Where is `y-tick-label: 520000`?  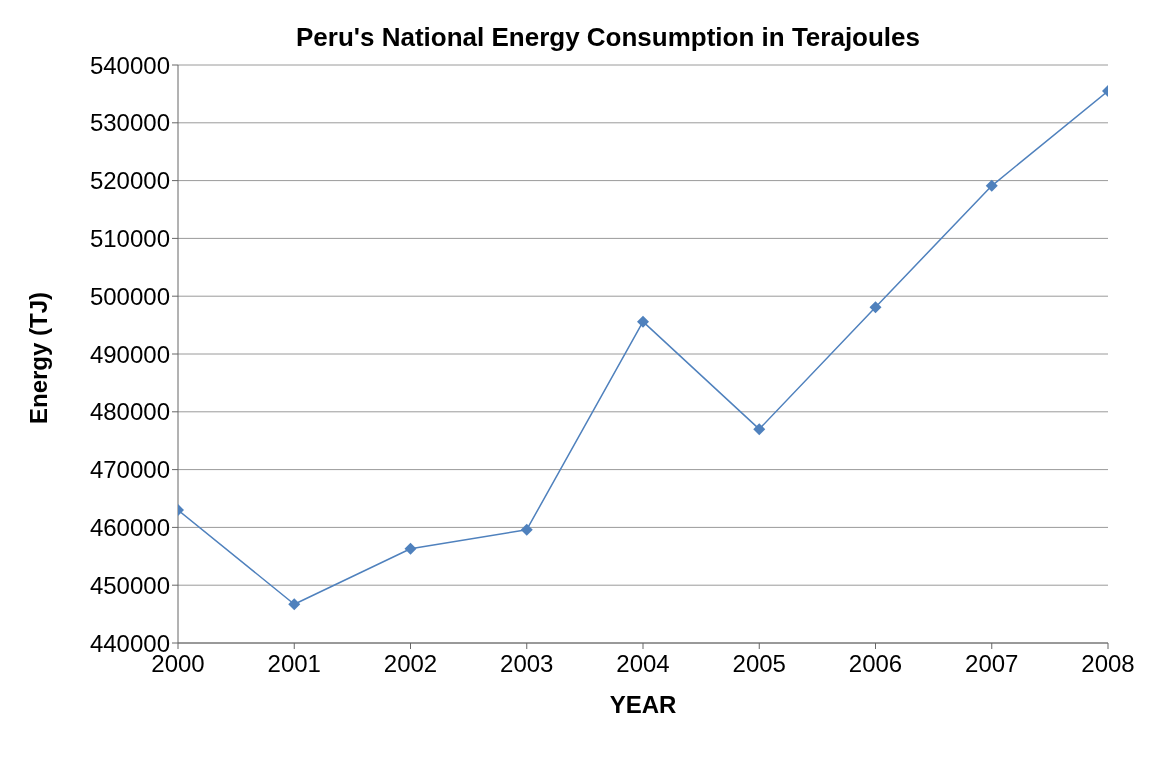 y-tick-label: 520000 is located at coordinates (129, 181).